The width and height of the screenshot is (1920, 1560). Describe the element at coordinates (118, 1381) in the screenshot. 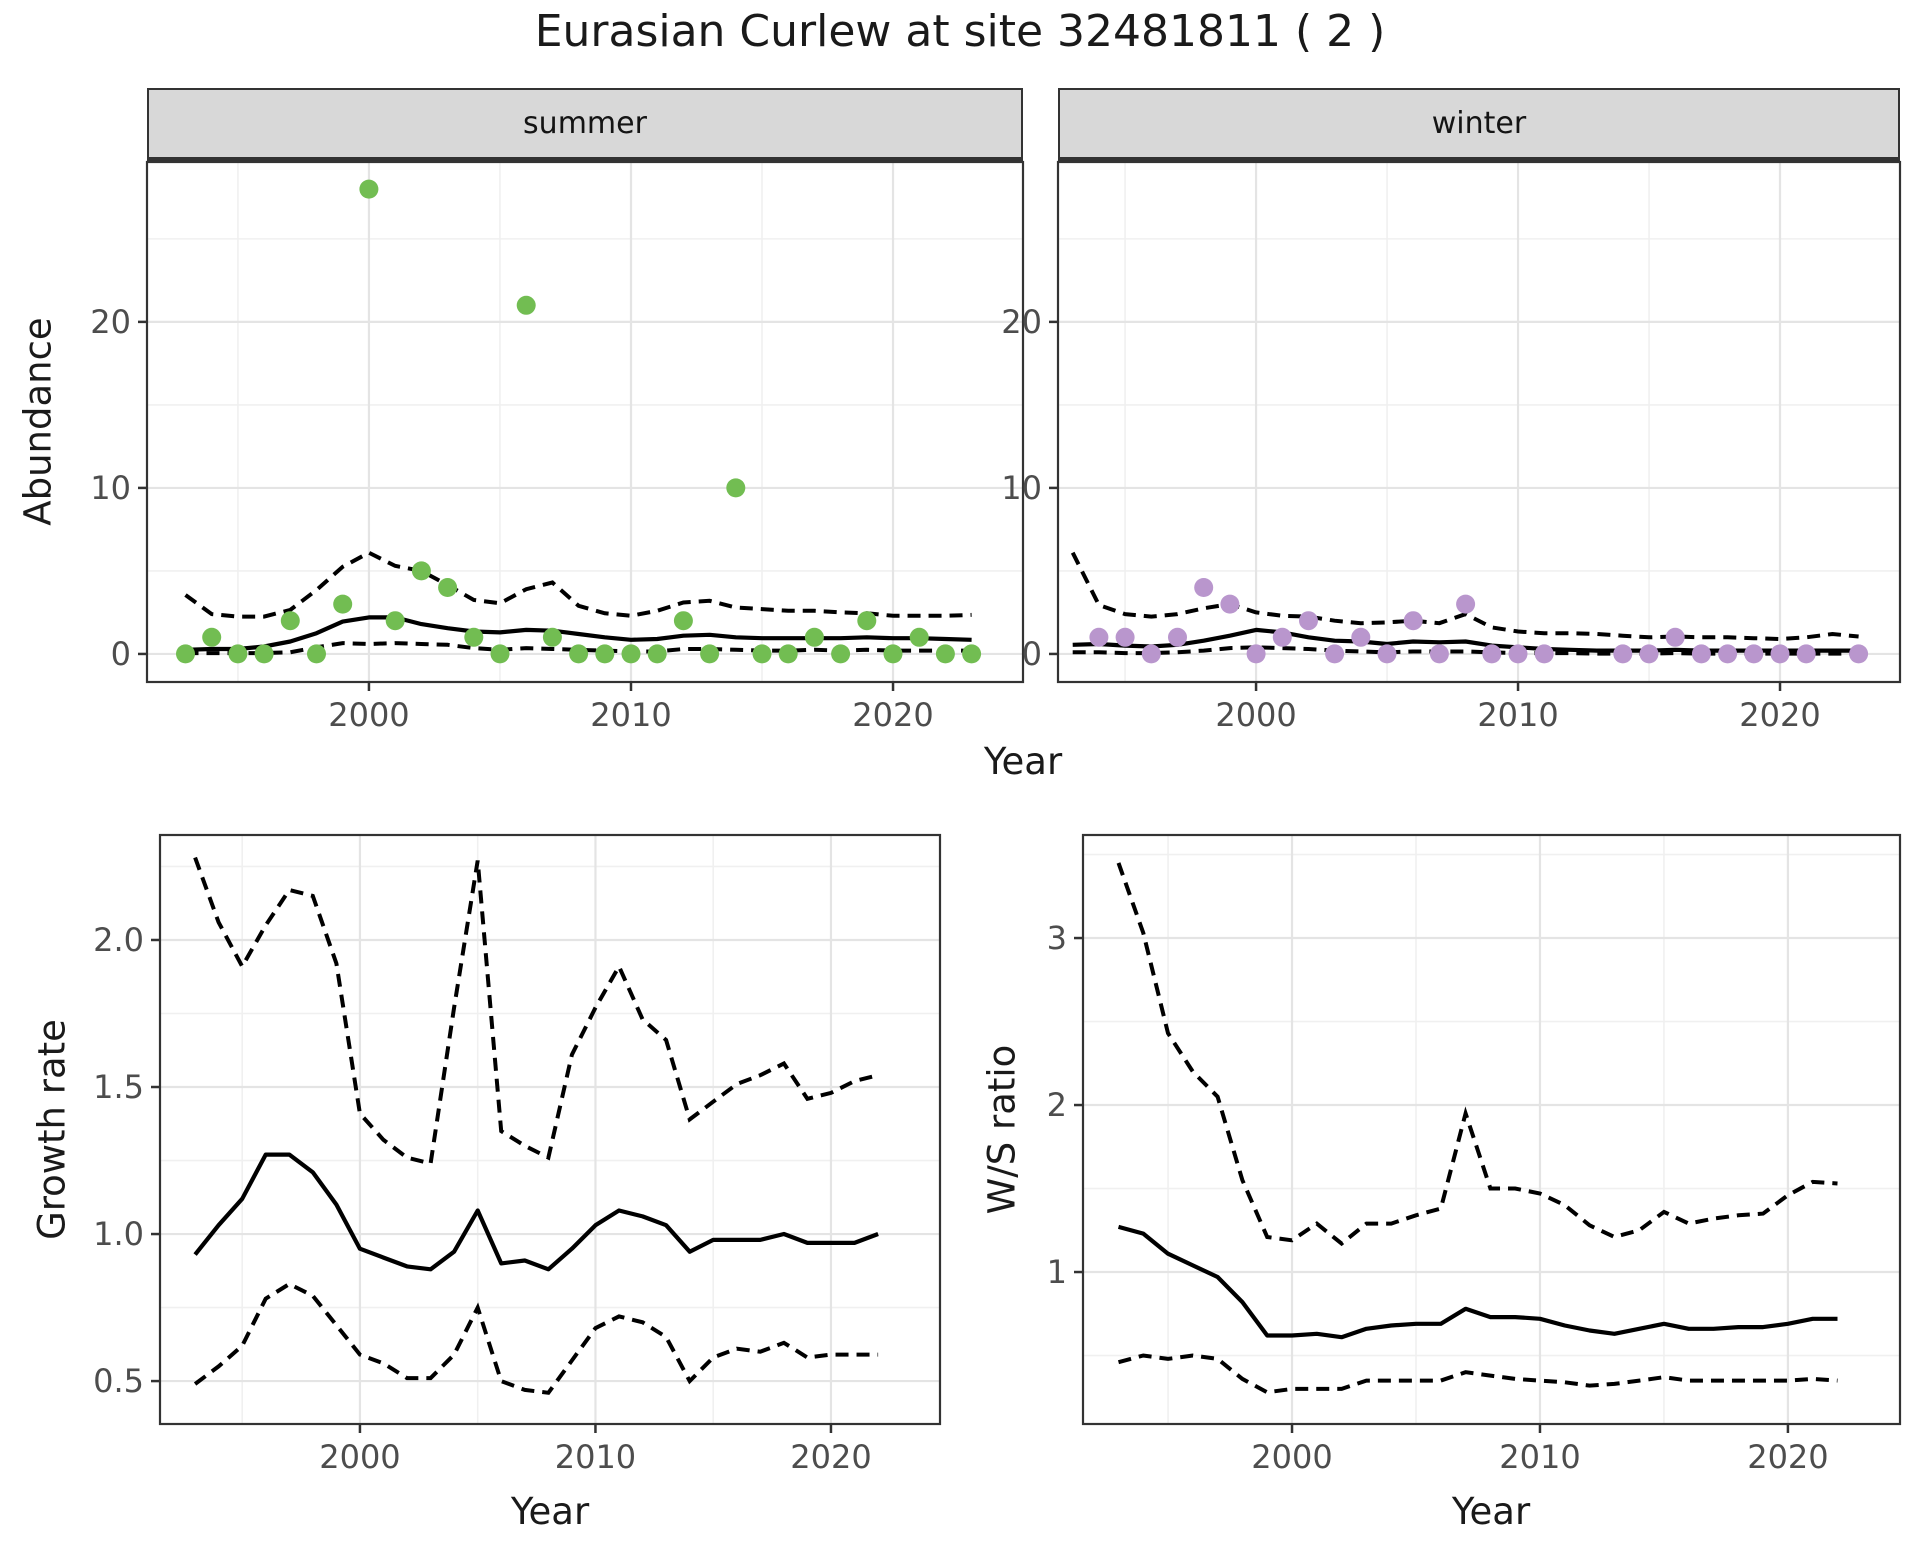

I see `y-tick-label: 0.5` at that location.